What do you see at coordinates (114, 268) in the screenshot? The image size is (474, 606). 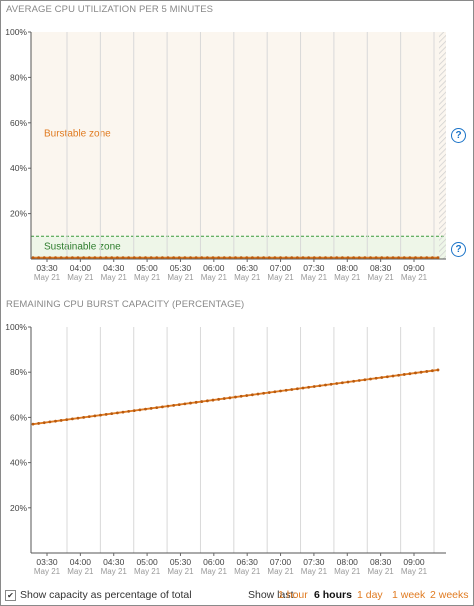 I see `x-tick-label: 04:30` at bounding box center [114, 268].